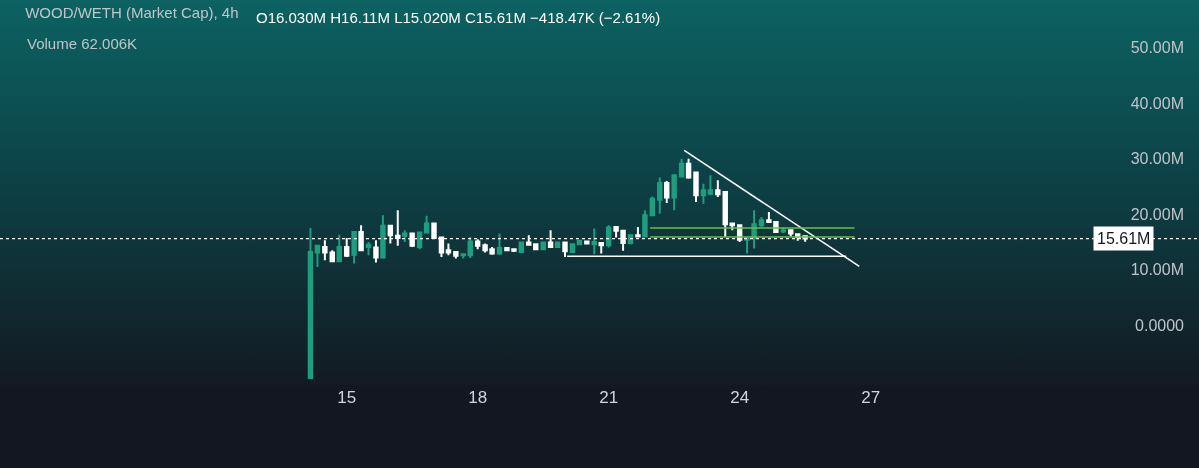 The height and width of the screenshot is (468, 1199). What do you see at coordinates (1157, 159) in the screenshot?
I see `y-tick-label: 30.00M` at bounding box center [1157, 159].